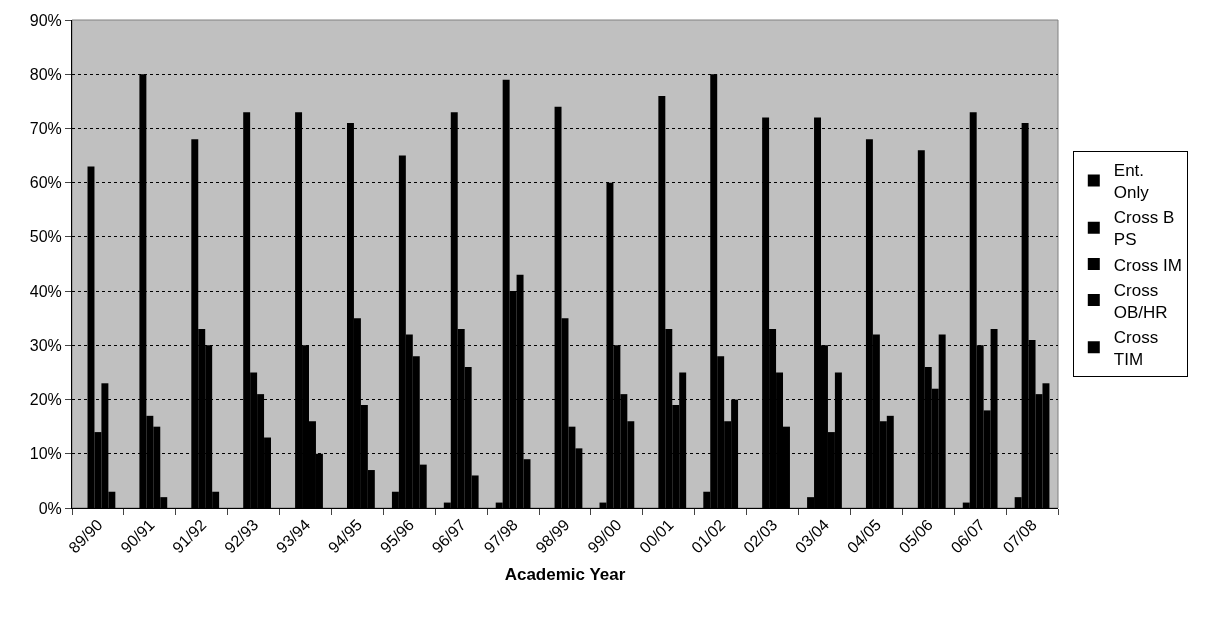 The width and height of the screenshot is (1209, 628). Describe the element at coordinates (45, 400) in the screenshot. I see `y-tick-label: 20%` at that location.